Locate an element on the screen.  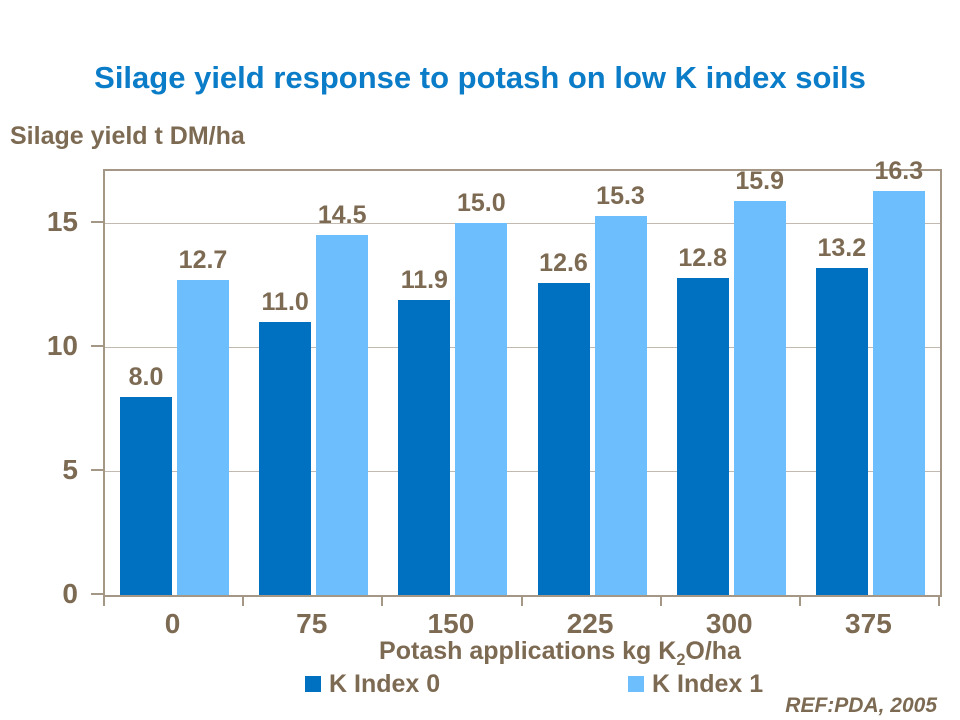
bar-value-label: 12.6 is located at coordinates (563, 262).